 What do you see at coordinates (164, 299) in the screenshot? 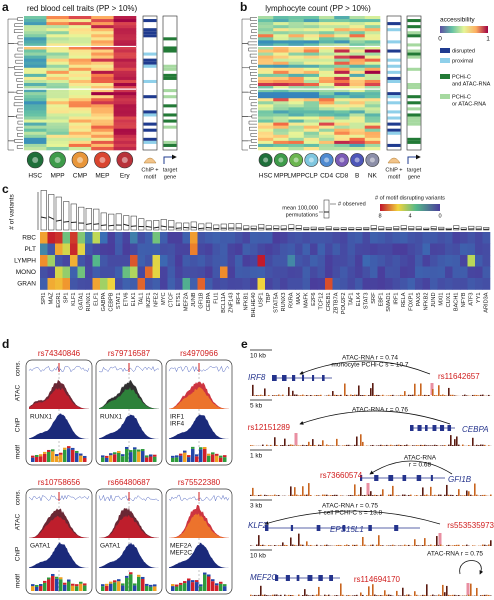
I see `factor-label: MYC` at bounding box center [164, 299].